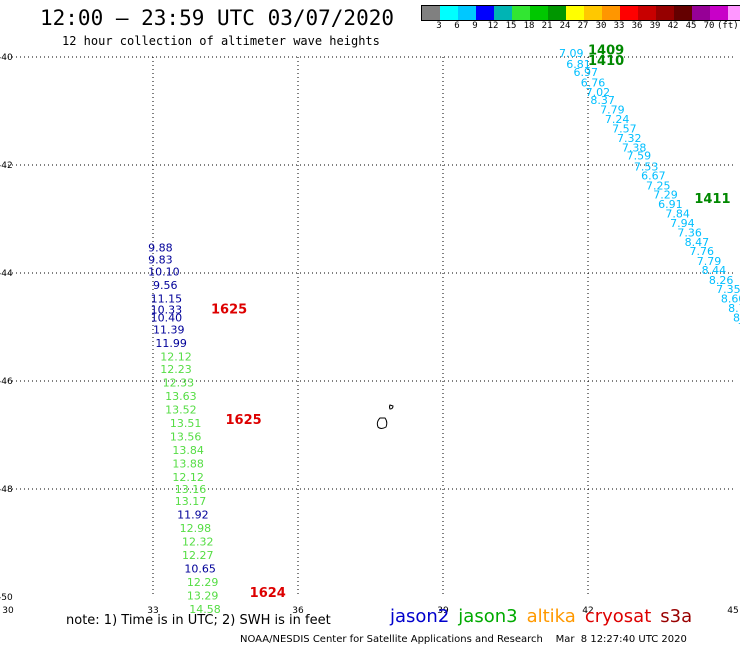  I want to click on pass-time-label: 1411, so click(712, 199).